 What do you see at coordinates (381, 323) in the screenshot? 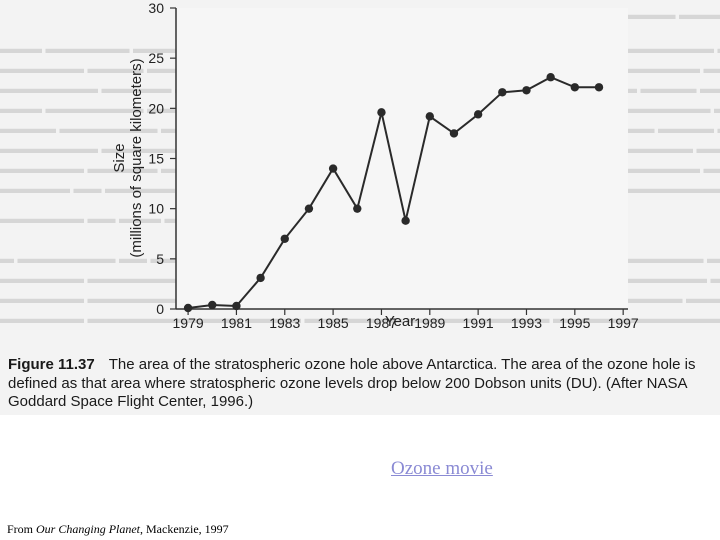
I see `x-tick-label: 1987` at bounding box center [381, 323].